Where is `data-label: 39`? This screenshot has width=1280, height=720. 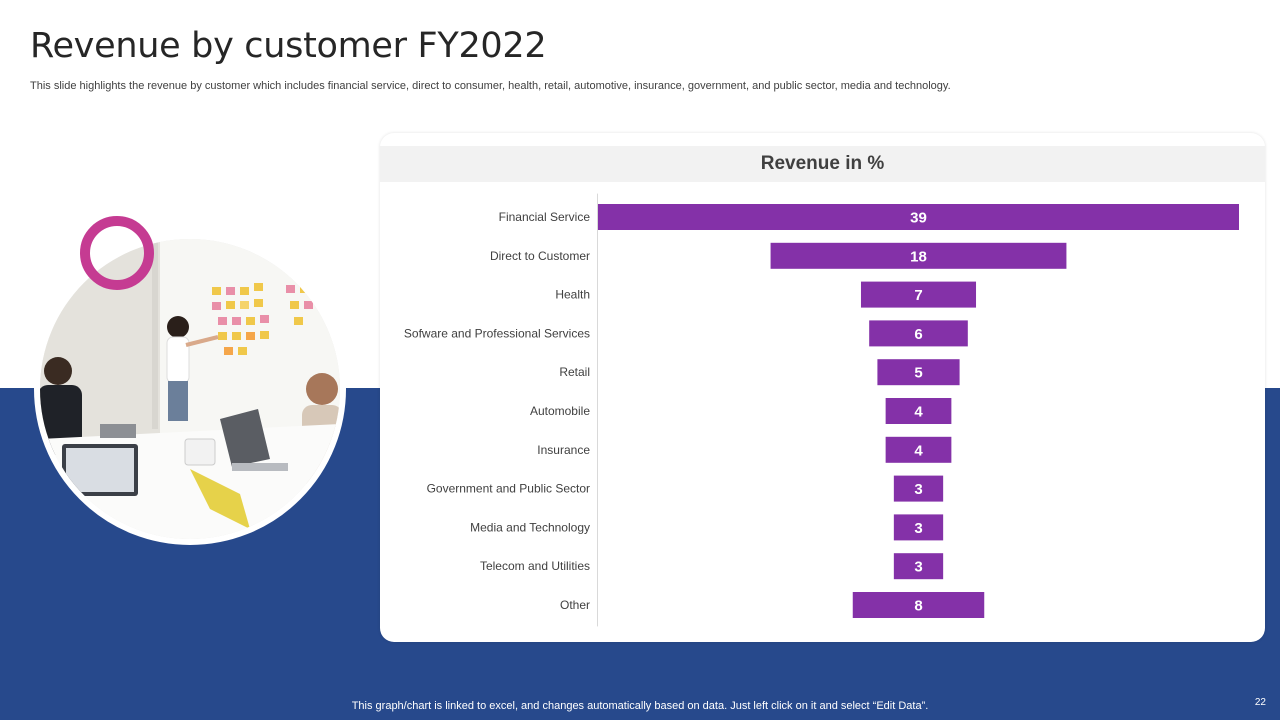
data-label: 39 is located at coordinates (918, 218).